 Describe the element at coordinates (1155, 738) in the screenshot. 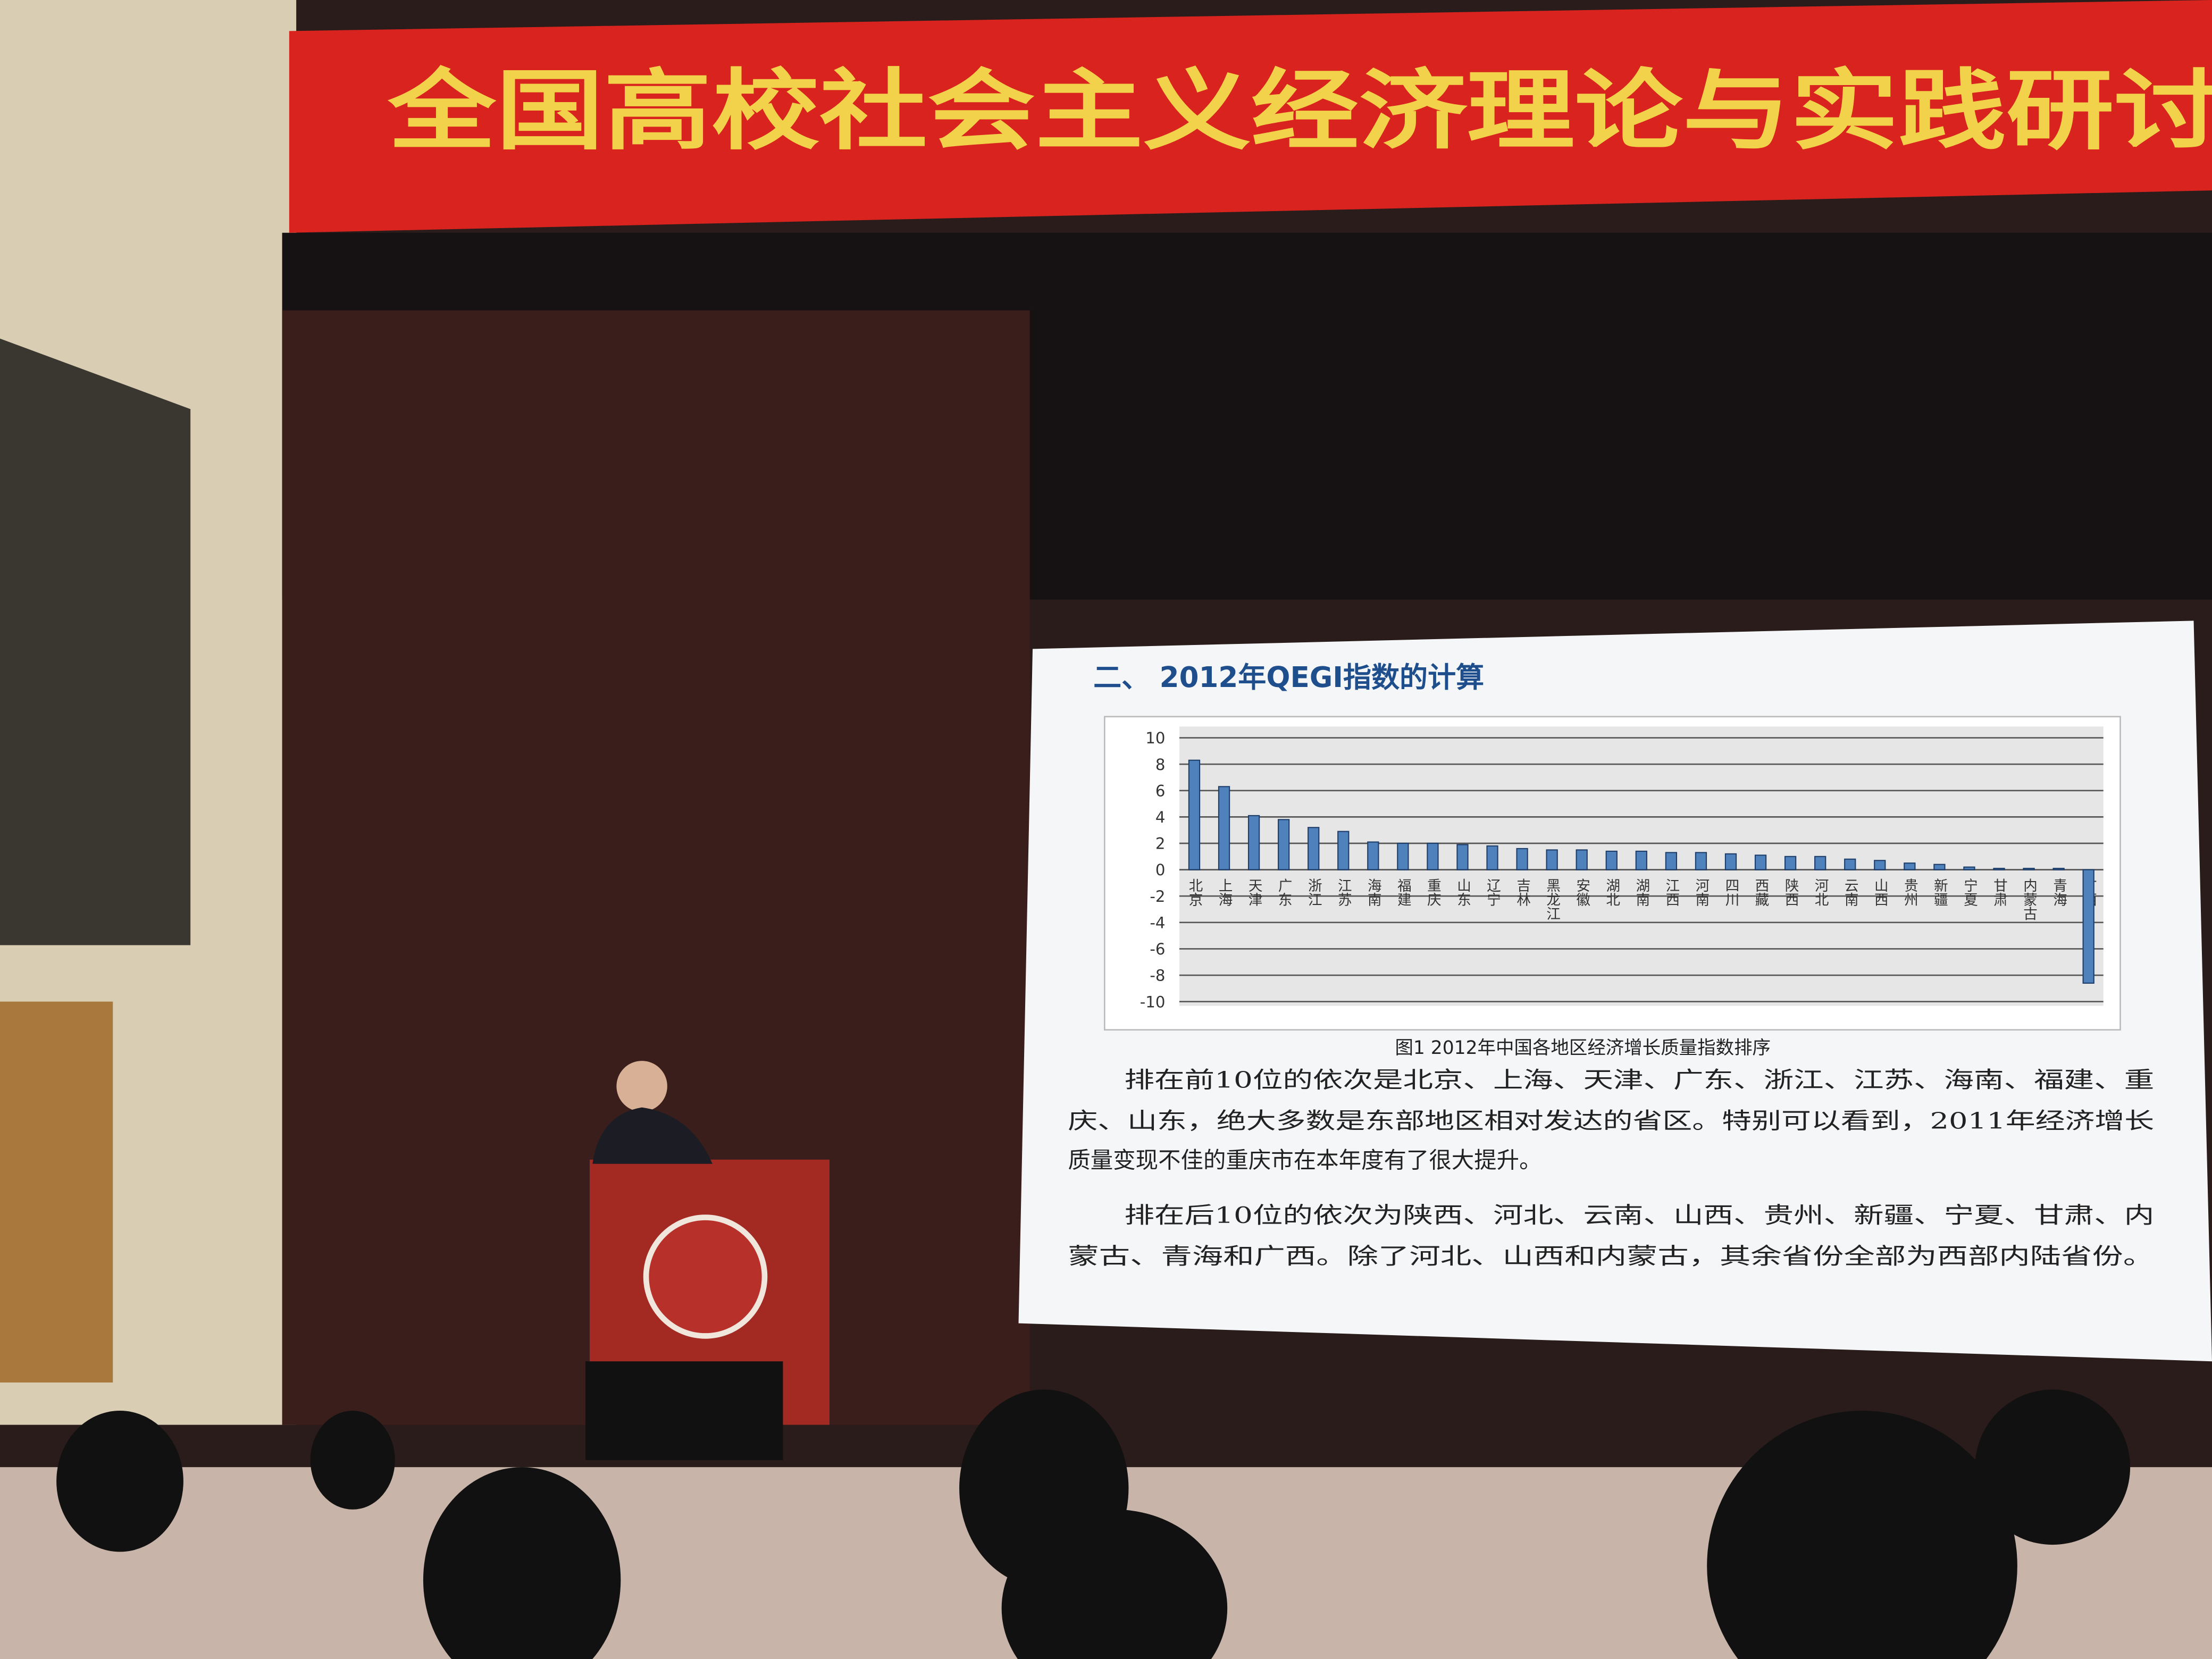

I see `y-tick-label: 10` at that location.